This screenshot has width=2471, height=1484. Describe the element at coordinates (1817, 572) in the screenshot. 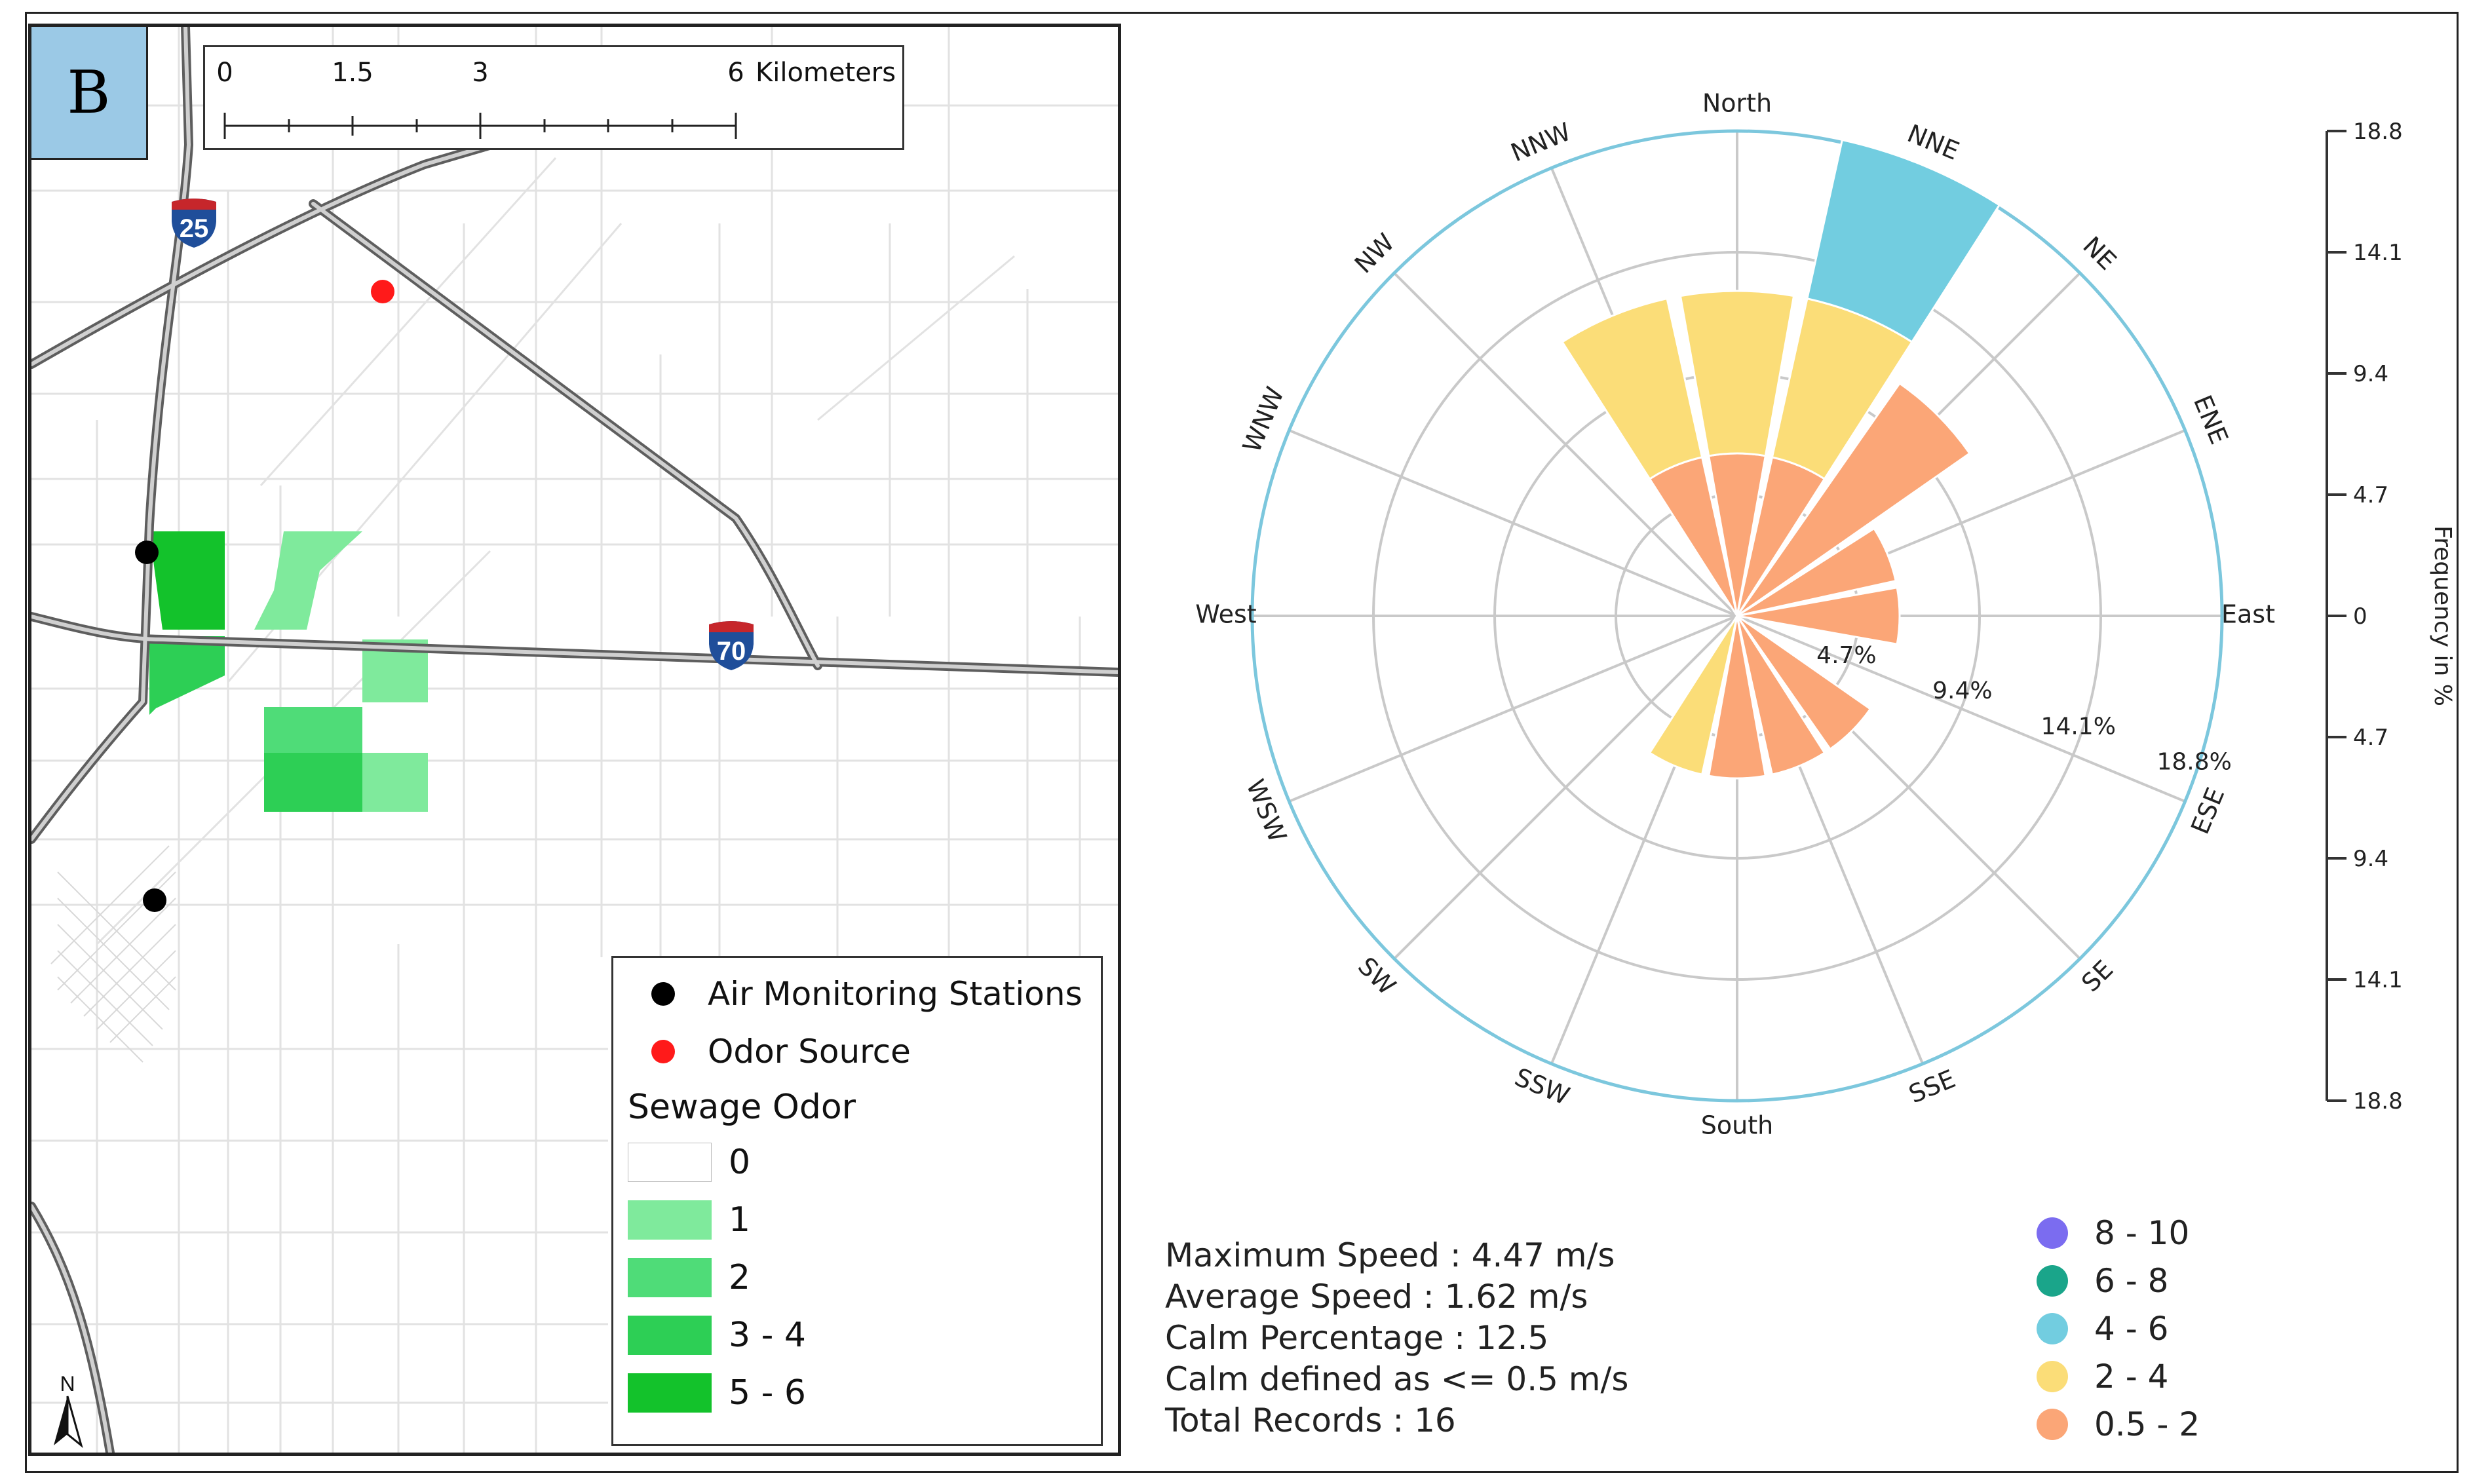

I see `petal-ene-0.5-2` at that location.